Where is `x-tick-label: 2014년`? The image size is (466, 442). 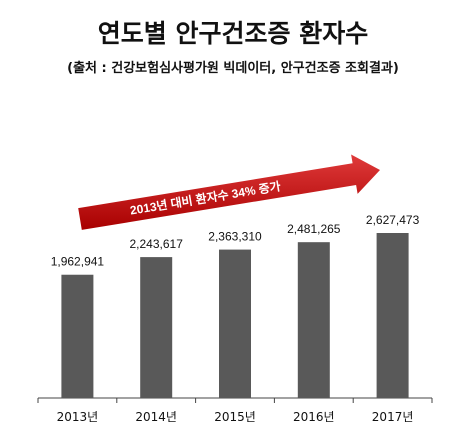
x-tick-label: 2014년 is located at coordinates (156, 417).